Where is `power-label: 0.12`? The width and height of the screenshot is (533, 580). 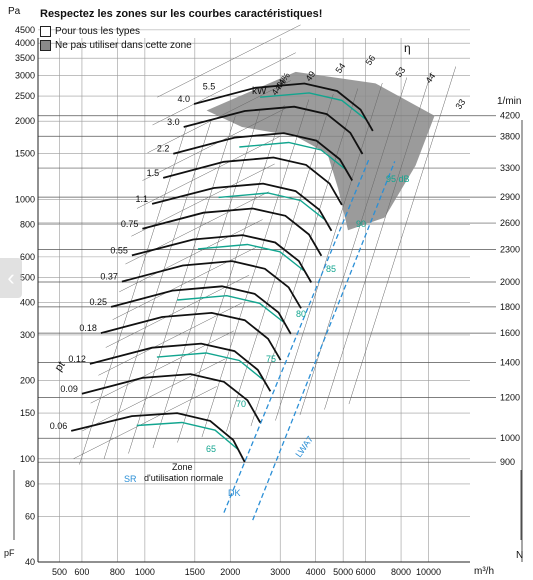 power-label: 0.12 is located at coordinates (77, 359).